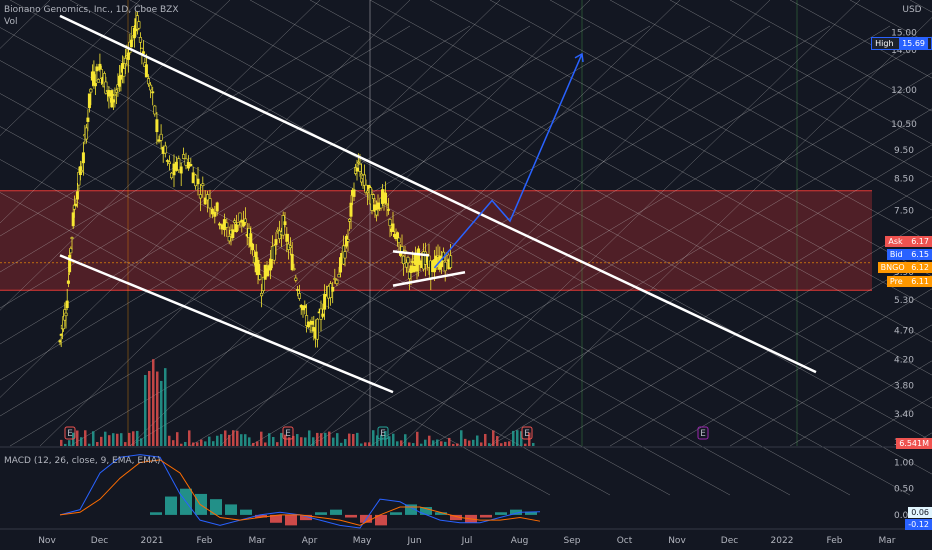 This screenshot has height=550, width=932. What do you see at coordinates (782, 541) in the screenshot?
I see `x-tick-label: 2022` at bounding box center [782, 541].